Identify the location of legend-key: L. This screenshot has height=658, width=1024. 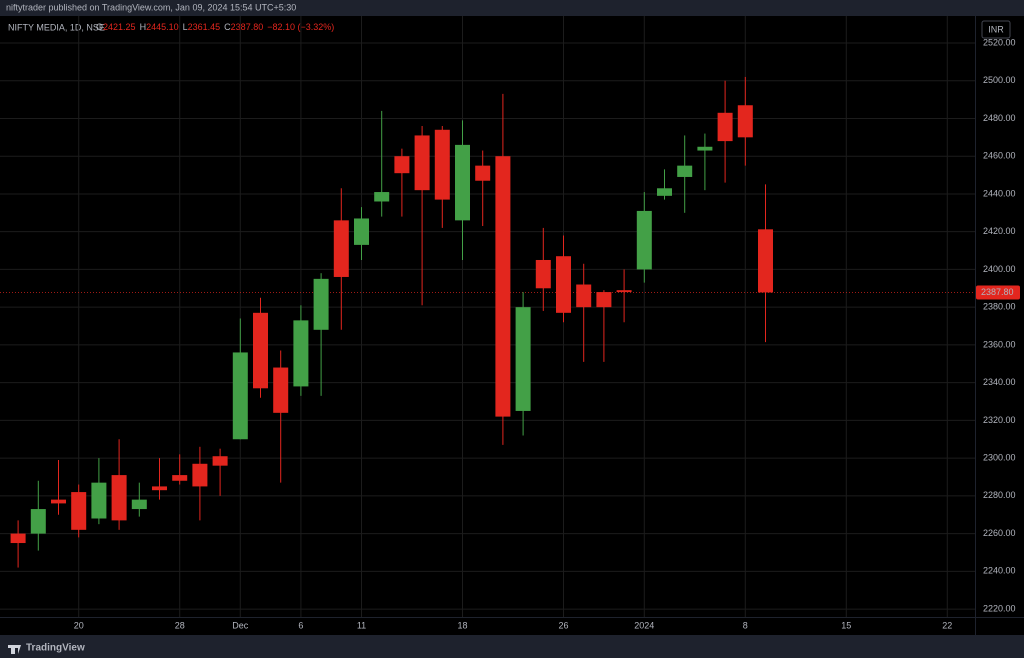
(185, 27).